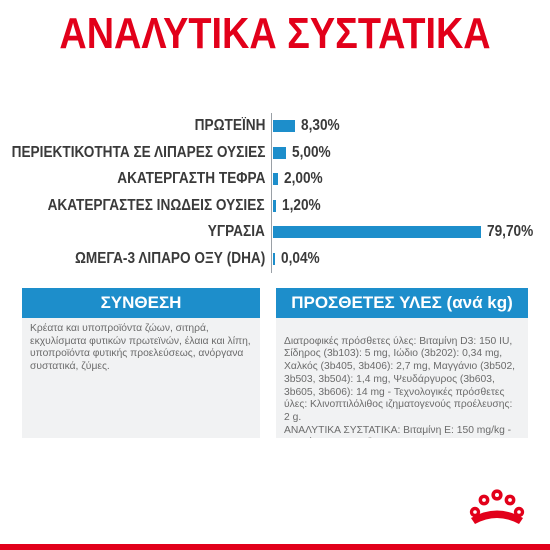  What do you see at coordinates (271, 193) in the screenshot?
I see `chart-axis` at bounding box center [271, 193].